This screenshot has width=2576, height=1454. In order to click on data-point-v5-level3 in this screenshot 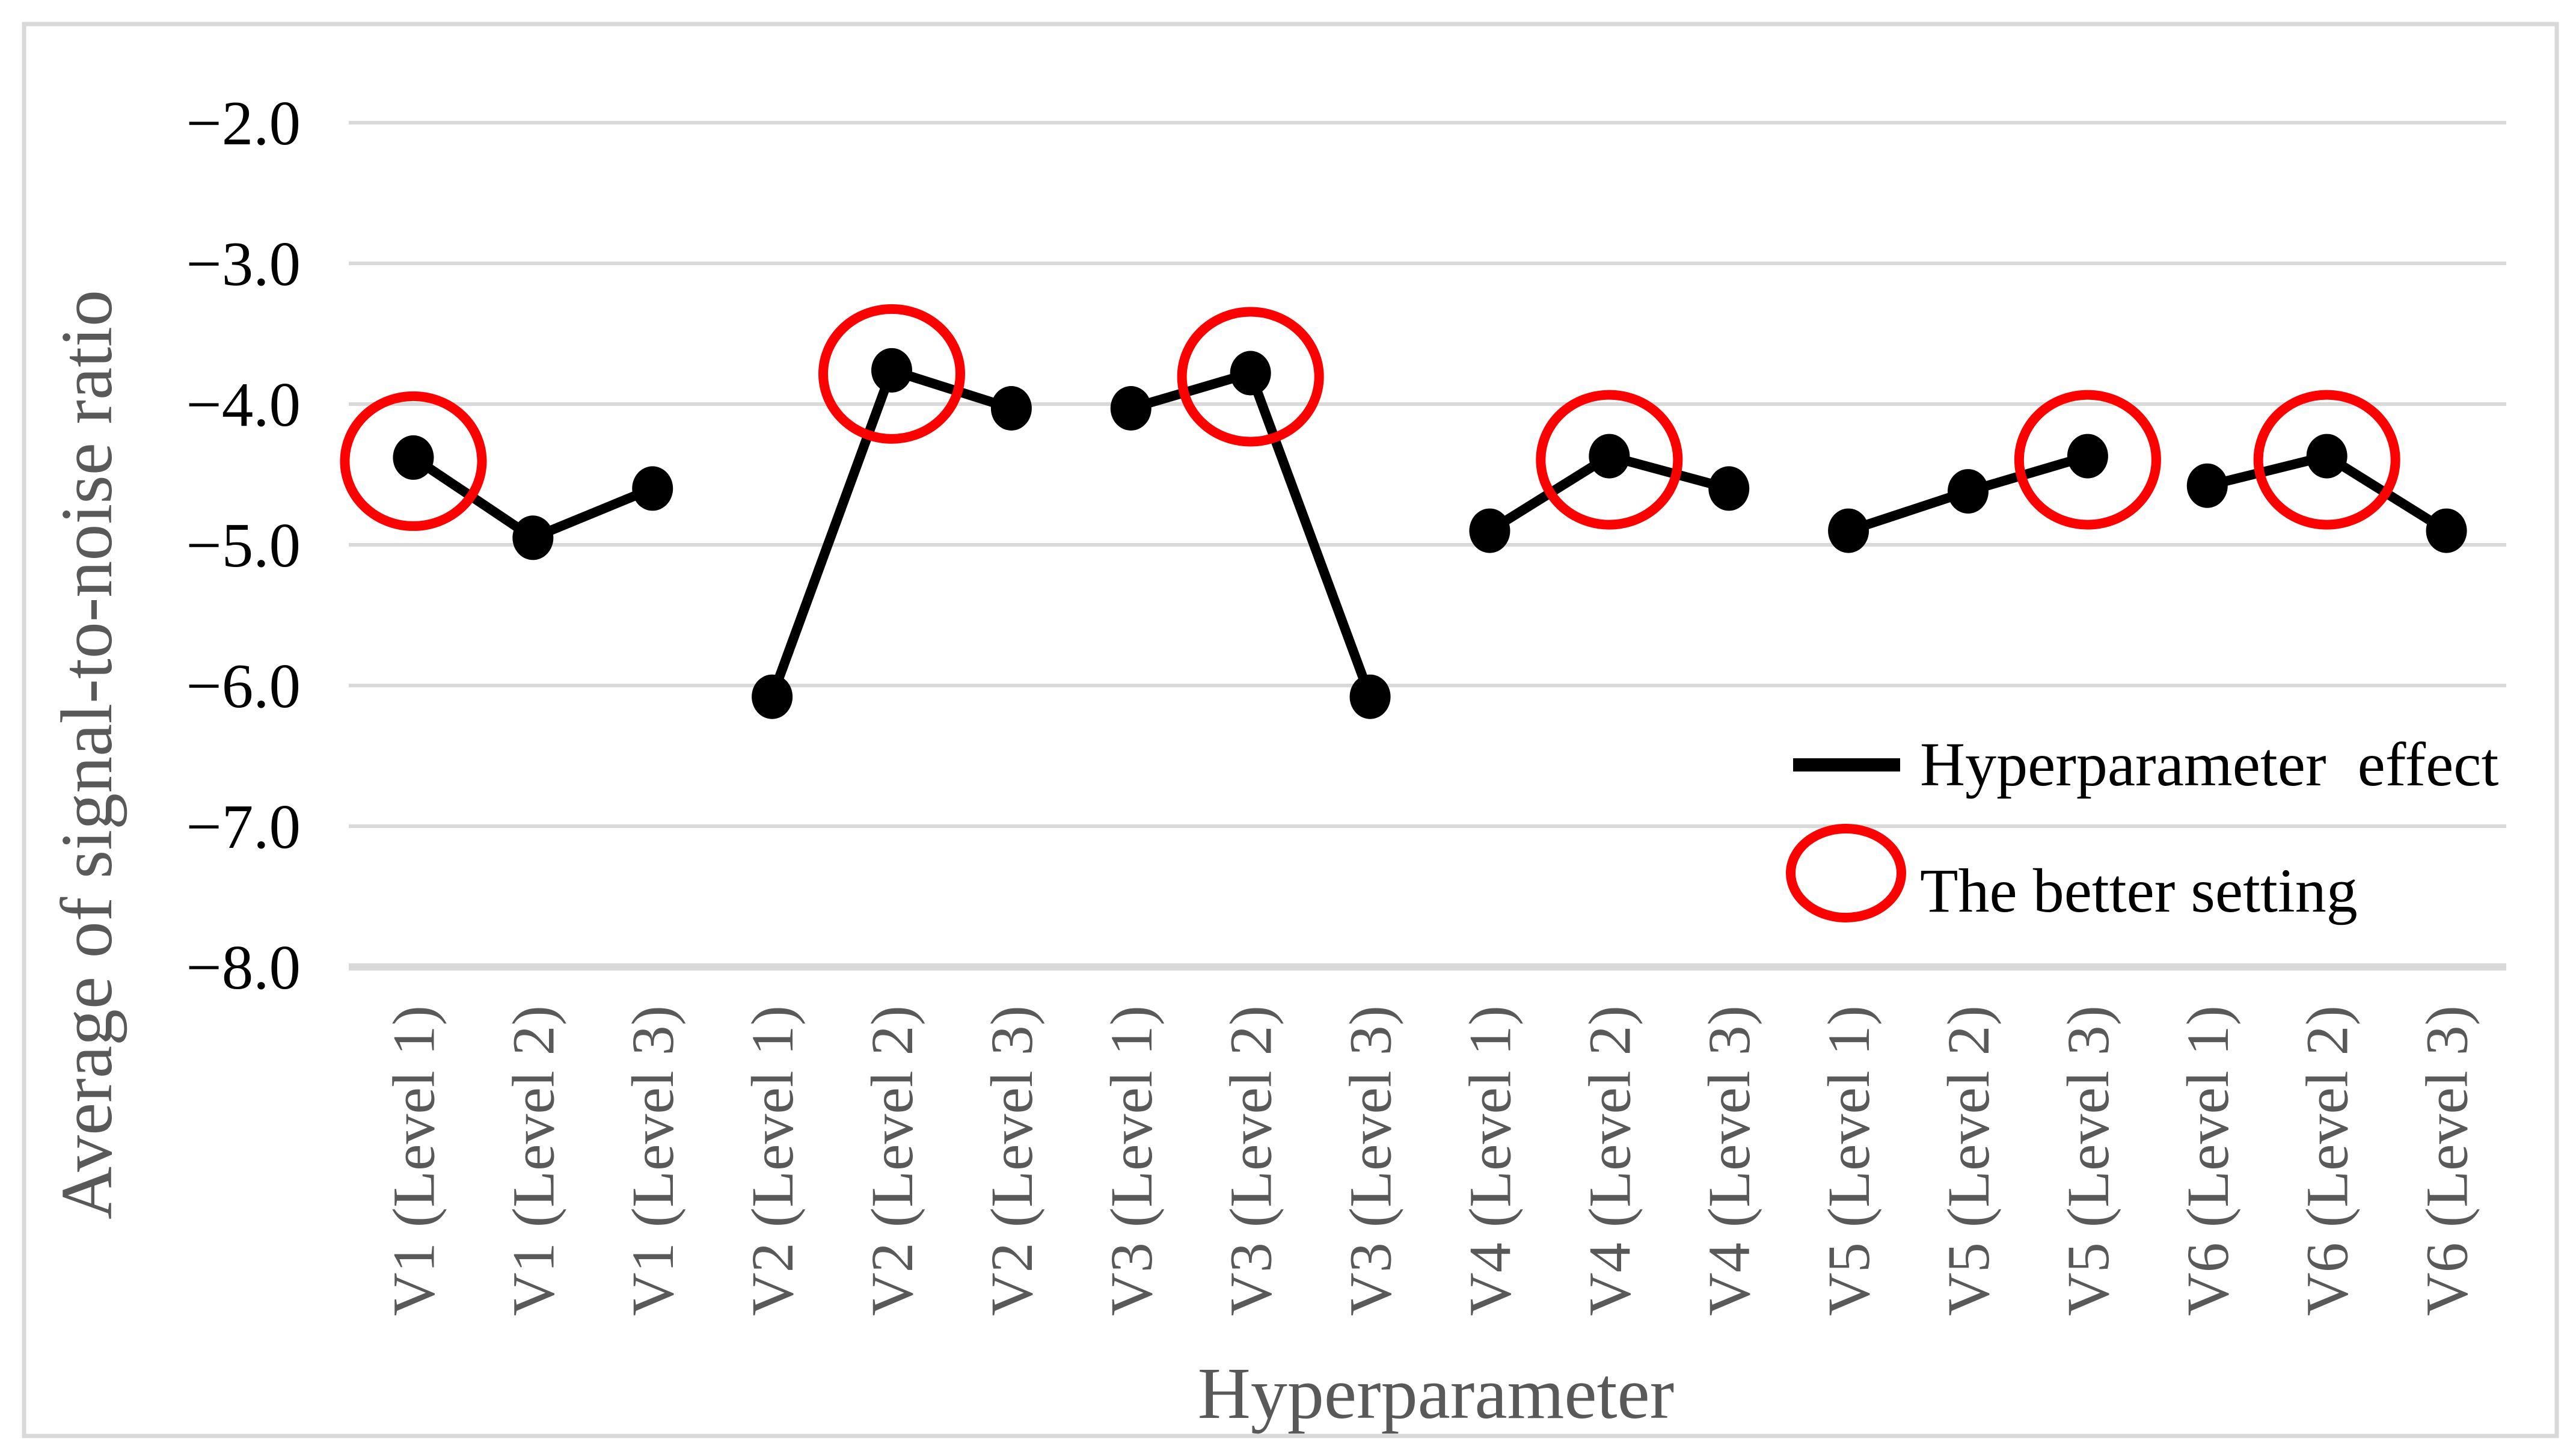, I will do `click(2087, 457)`.